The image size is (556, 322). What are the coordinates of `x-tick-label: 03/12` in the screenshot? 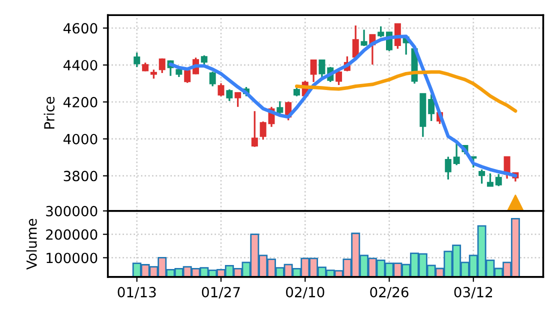 It's located at (473, 292).